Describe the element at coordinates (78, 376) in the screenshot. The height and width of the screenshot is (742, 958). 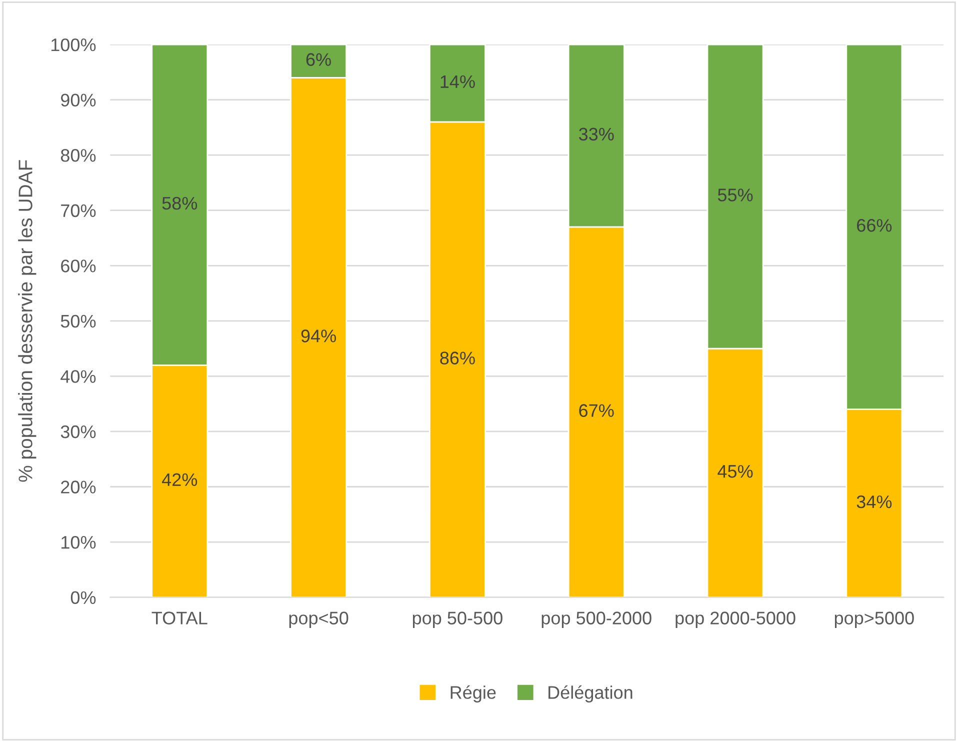
I see `y-tick-label: 40%` at that location.